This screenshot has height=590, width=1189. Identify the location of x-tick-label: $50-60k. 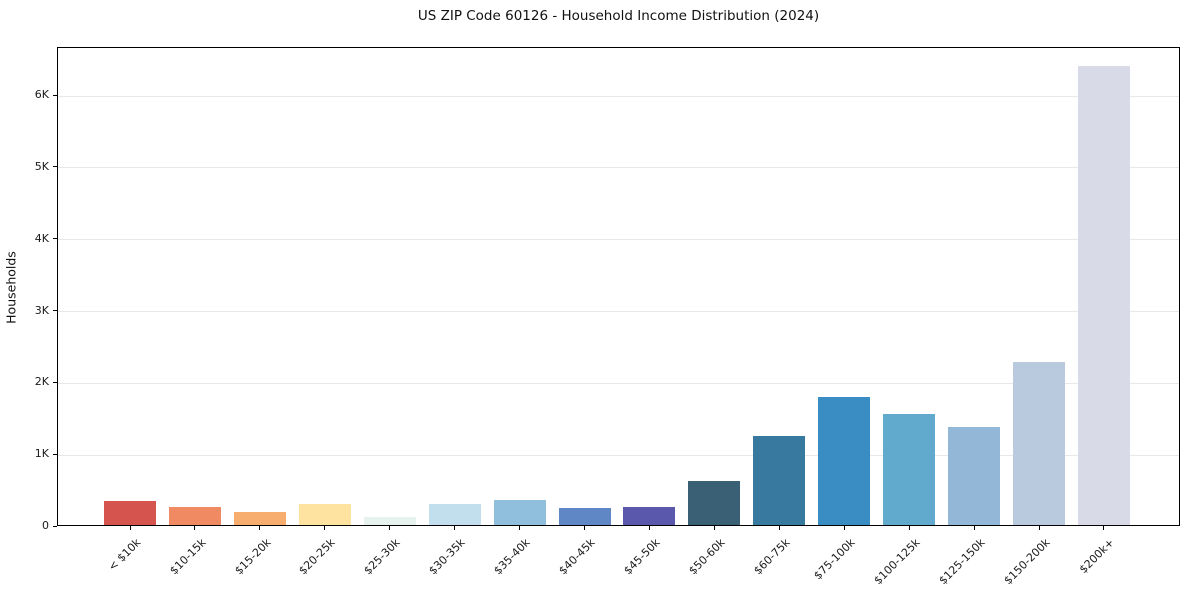
(707, 557).